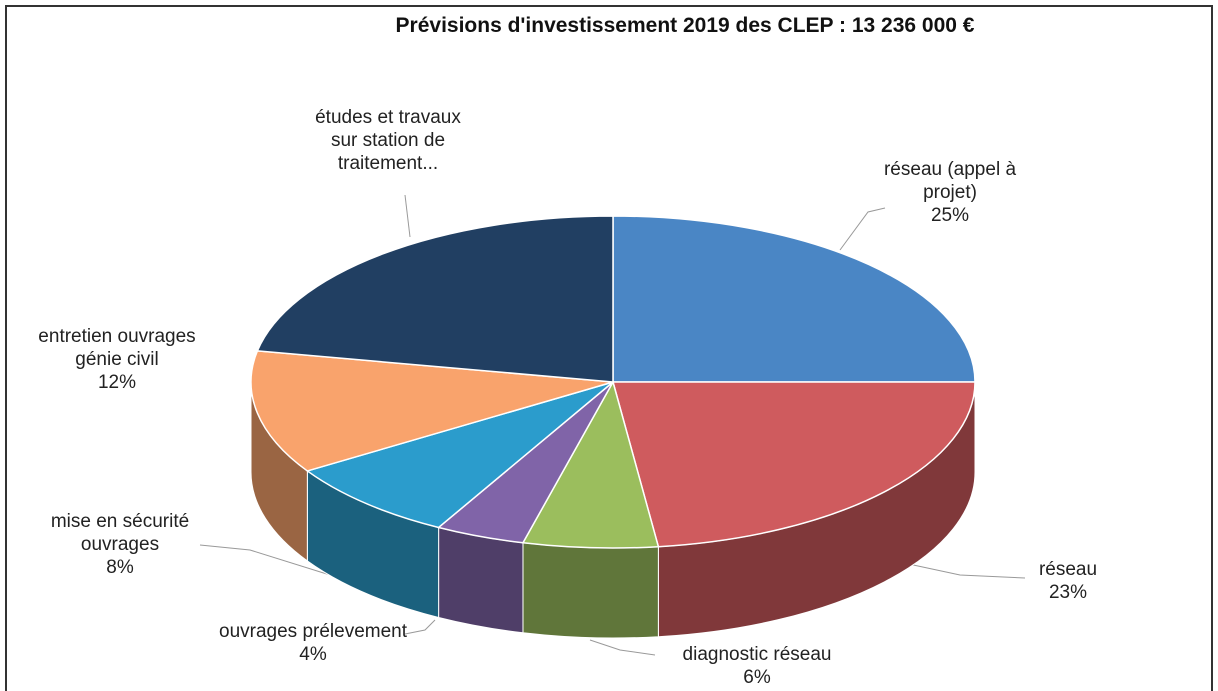 This screenshot has width=1218, height=691. Describe the element at coordinates (757, 677) in the screenshot. I see `value-label: 6%` at that location.